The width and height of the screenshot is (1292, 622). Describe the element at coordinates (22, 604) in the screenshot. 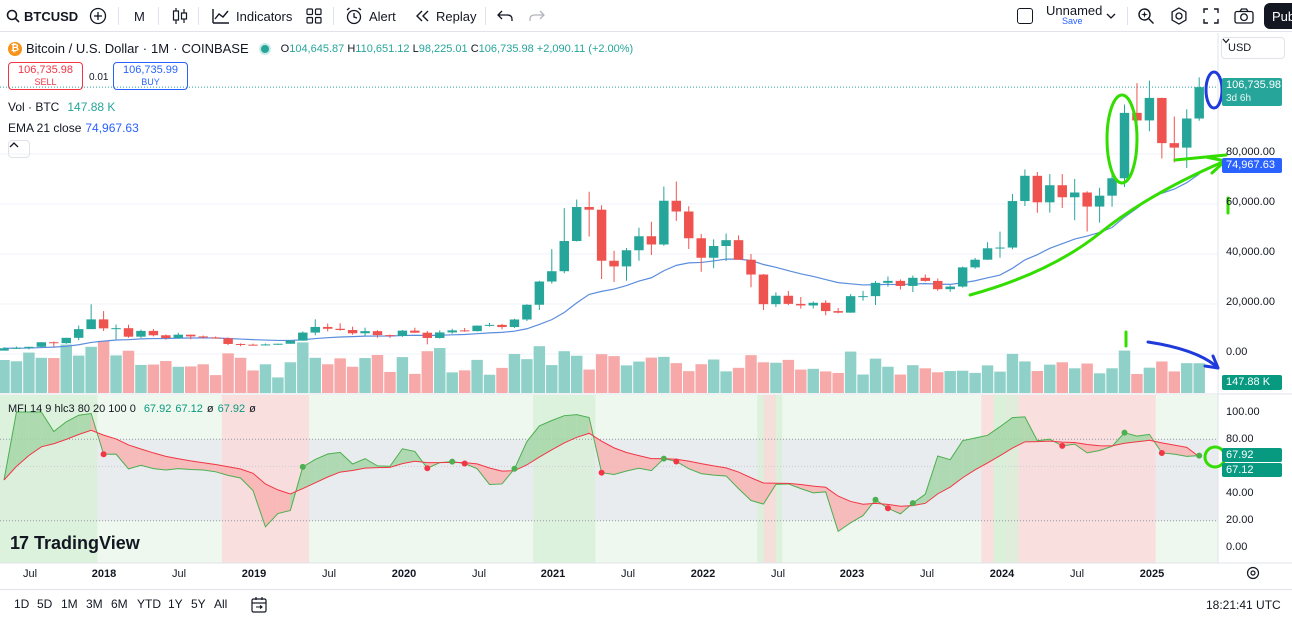

I see `range-1d-button: 1D` at that location.